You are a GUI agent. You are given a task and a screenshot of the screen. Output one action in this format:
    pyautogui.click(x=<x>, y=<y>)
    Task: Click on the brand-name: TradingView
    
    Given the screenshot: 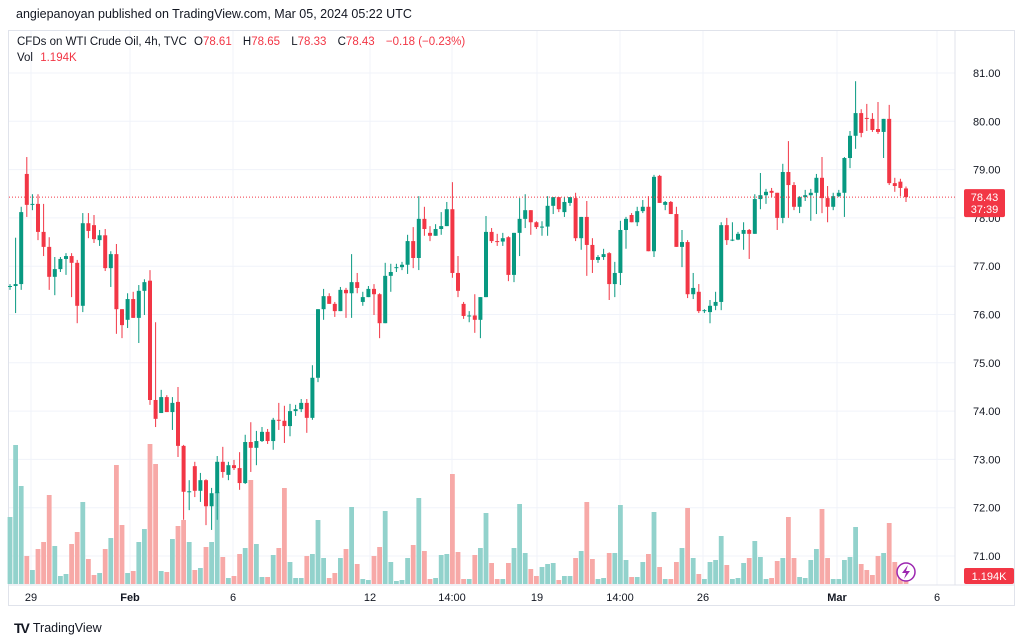 What is the action you would take?
    pyautogui.click(x=67, y=628)
    